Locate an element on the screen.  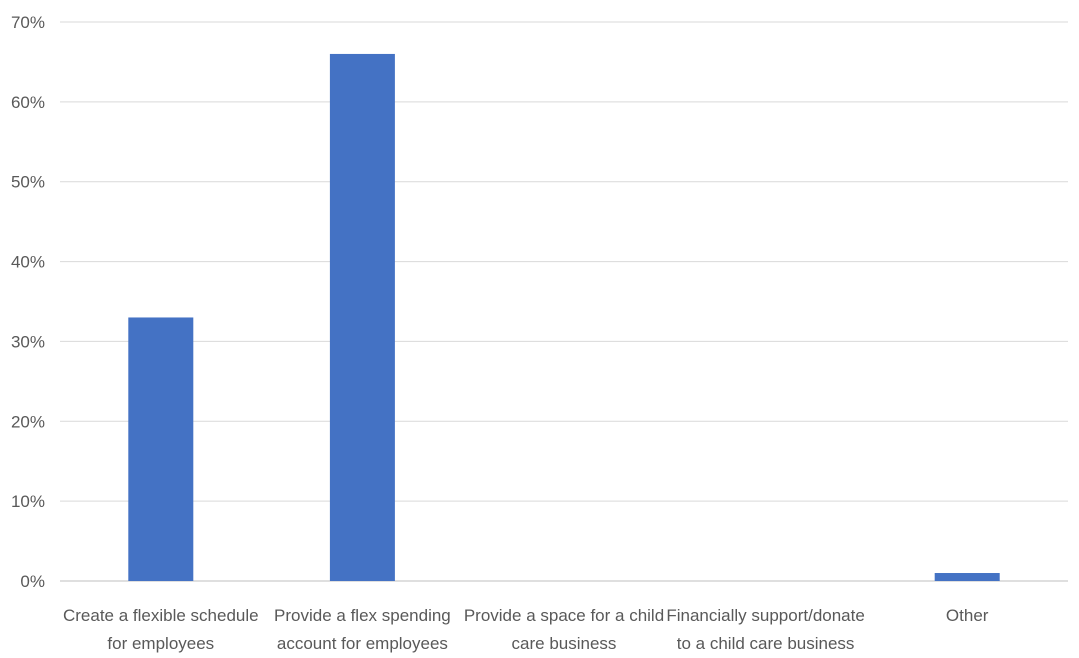
y-tick-label: 30% is located at coordinates (28, 341).